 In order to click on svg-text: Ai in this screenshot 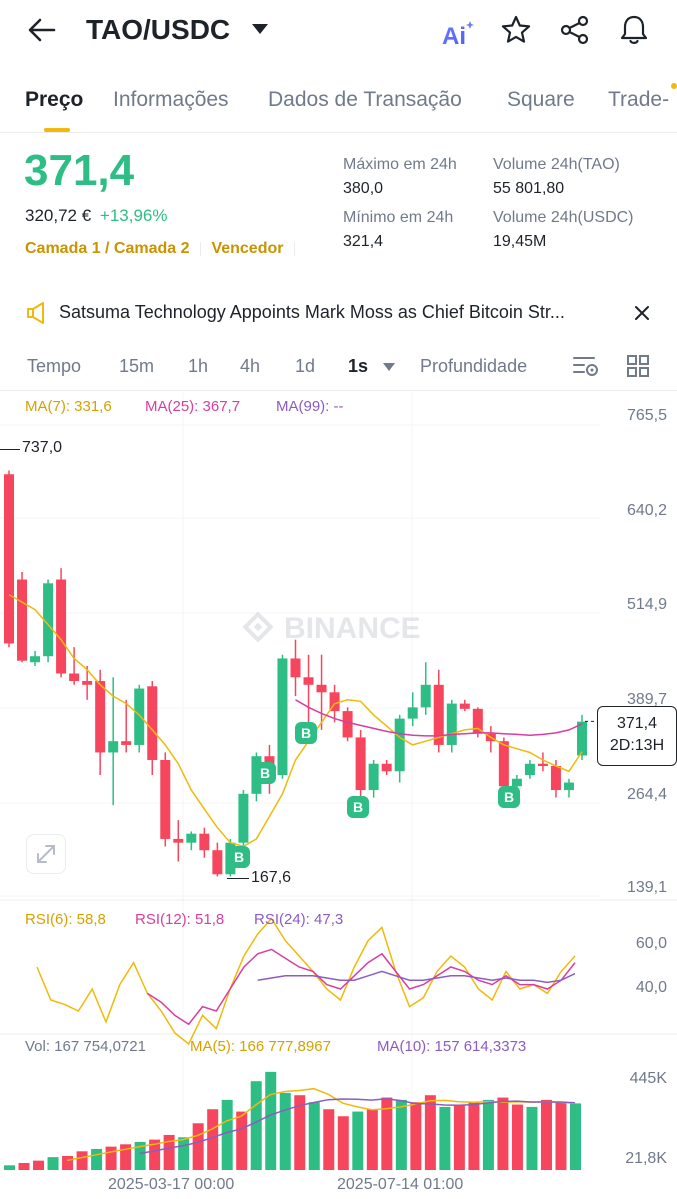, I will do `click(454, 36)`.